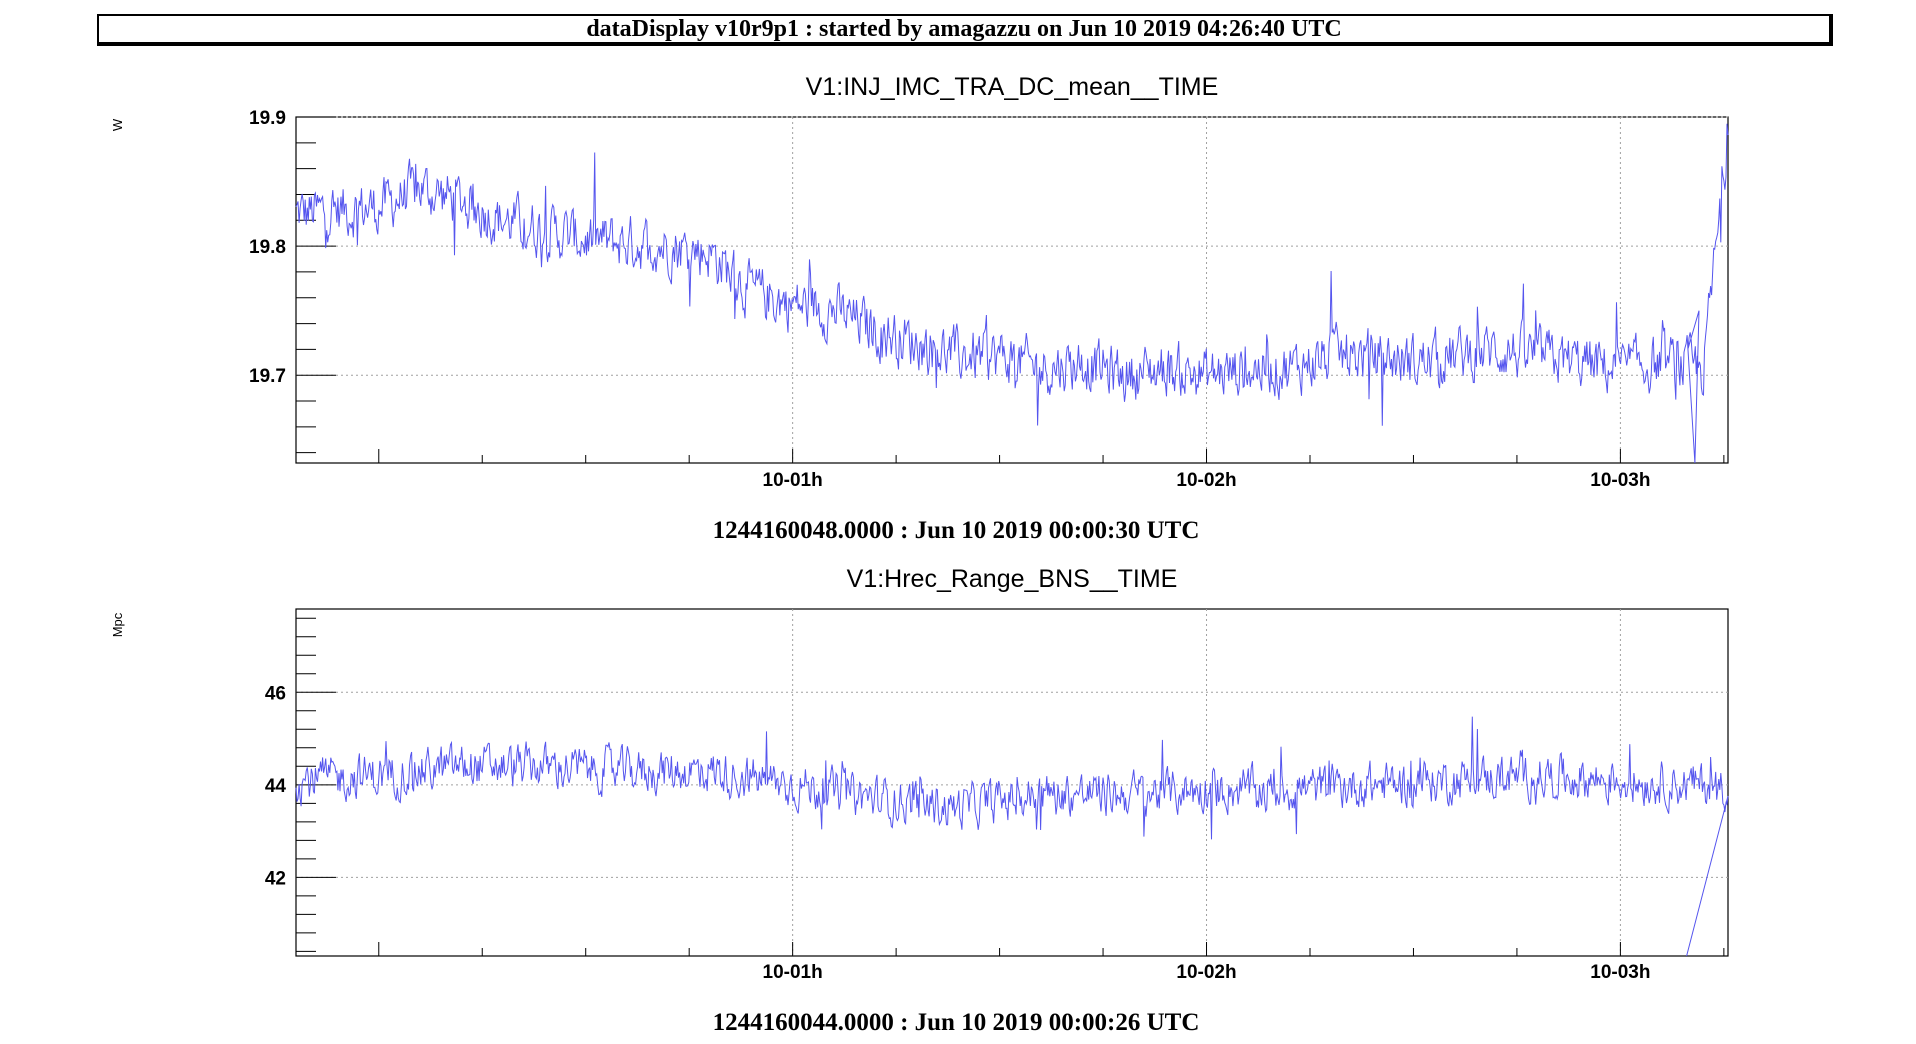  What do you see at coordinates (275, 878) in the screenshot?
I see `y-tick-label: 42` at bounding box center [275, 878].